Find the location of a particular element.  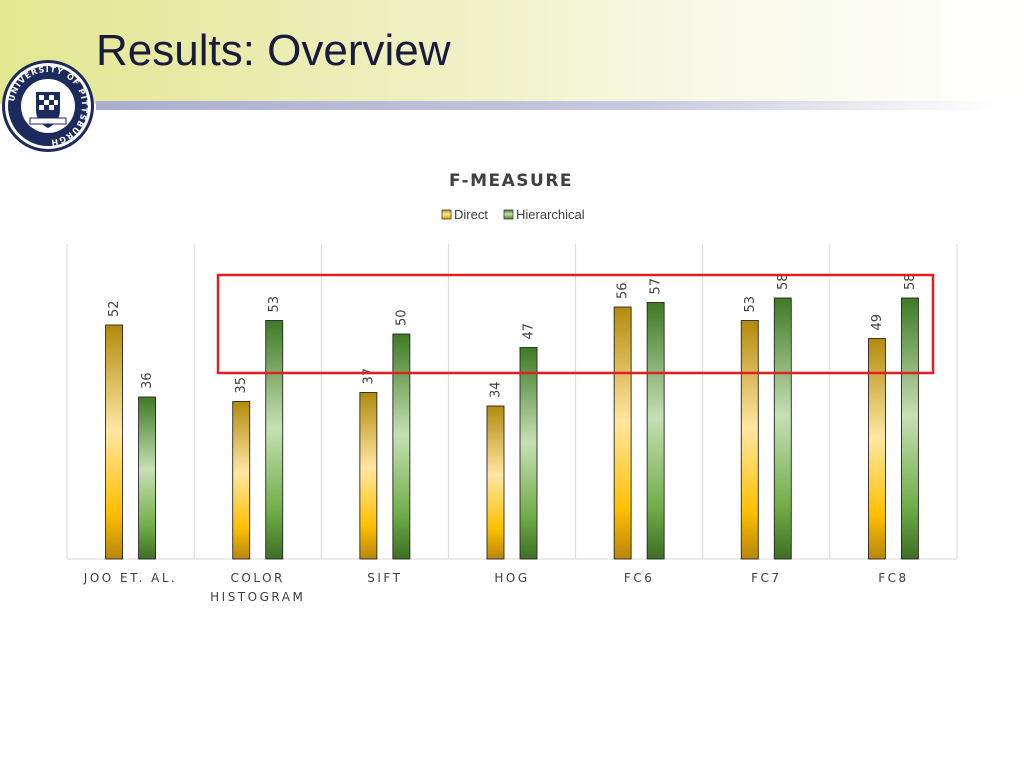

data-label-hierarchical: 47 is located at coordinates (529, 331).